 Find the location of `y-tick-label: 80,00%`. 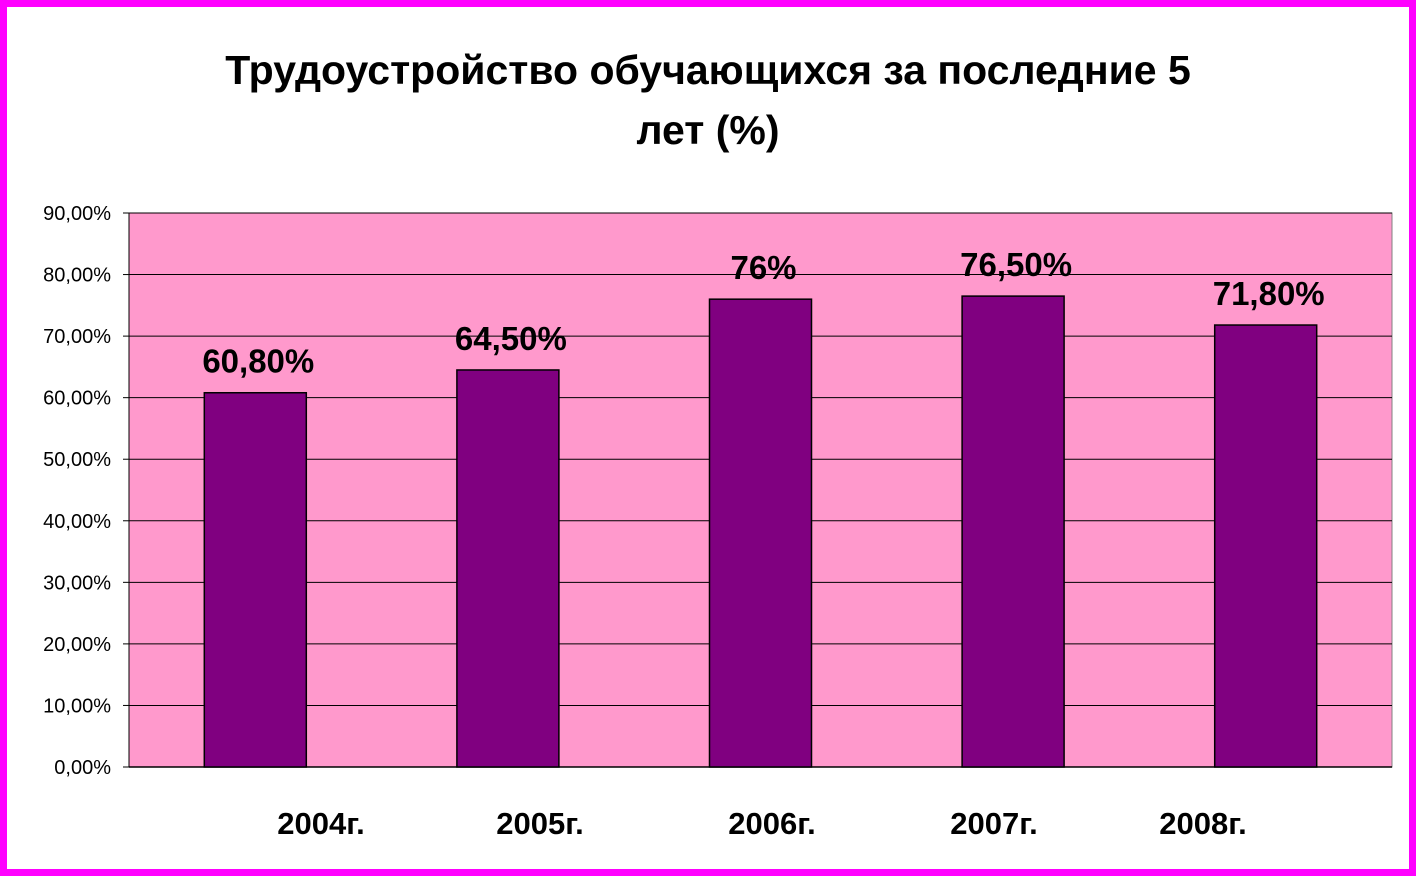

y-tick-label: 80,00% is located at coordinates (77, 276).